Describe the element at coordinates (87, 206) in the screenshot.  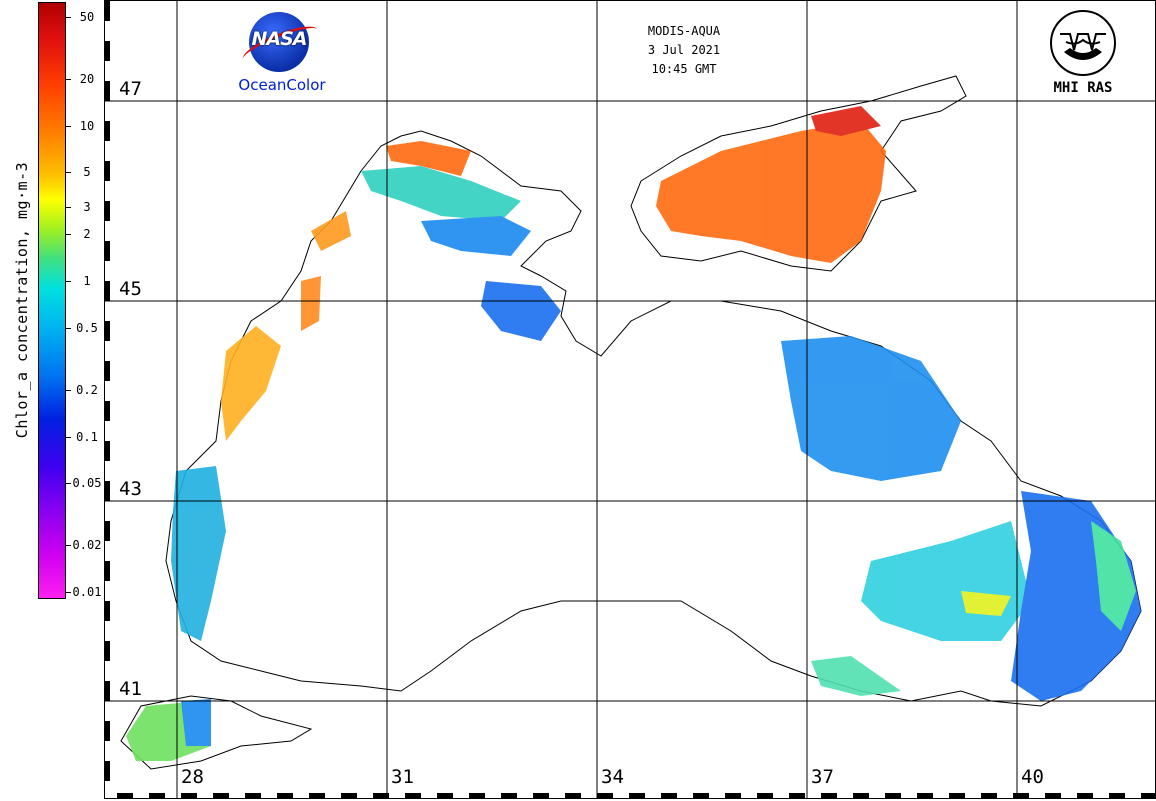
I see `colorbar-tick-label: 3` at that location.